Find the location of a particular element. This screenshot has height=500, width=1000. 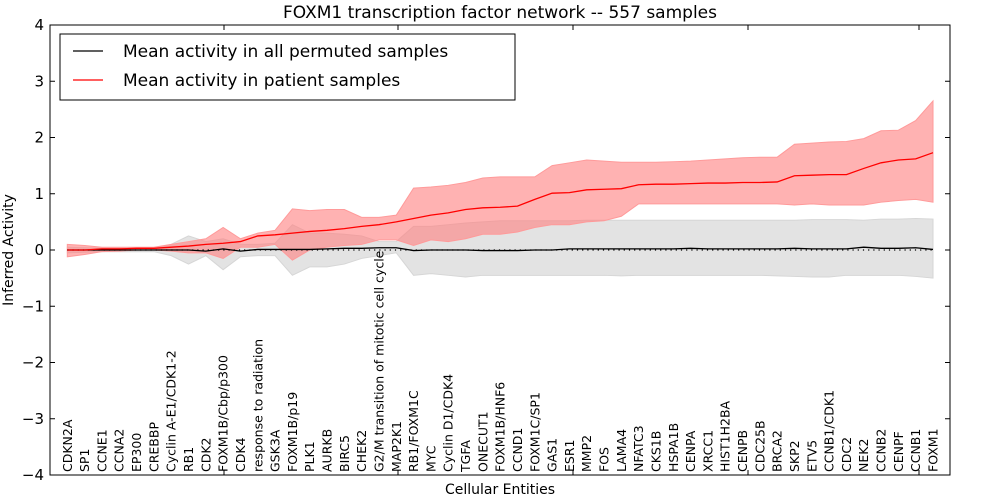

x-category-label: BRCA2 is located at coordinates (777, 451).